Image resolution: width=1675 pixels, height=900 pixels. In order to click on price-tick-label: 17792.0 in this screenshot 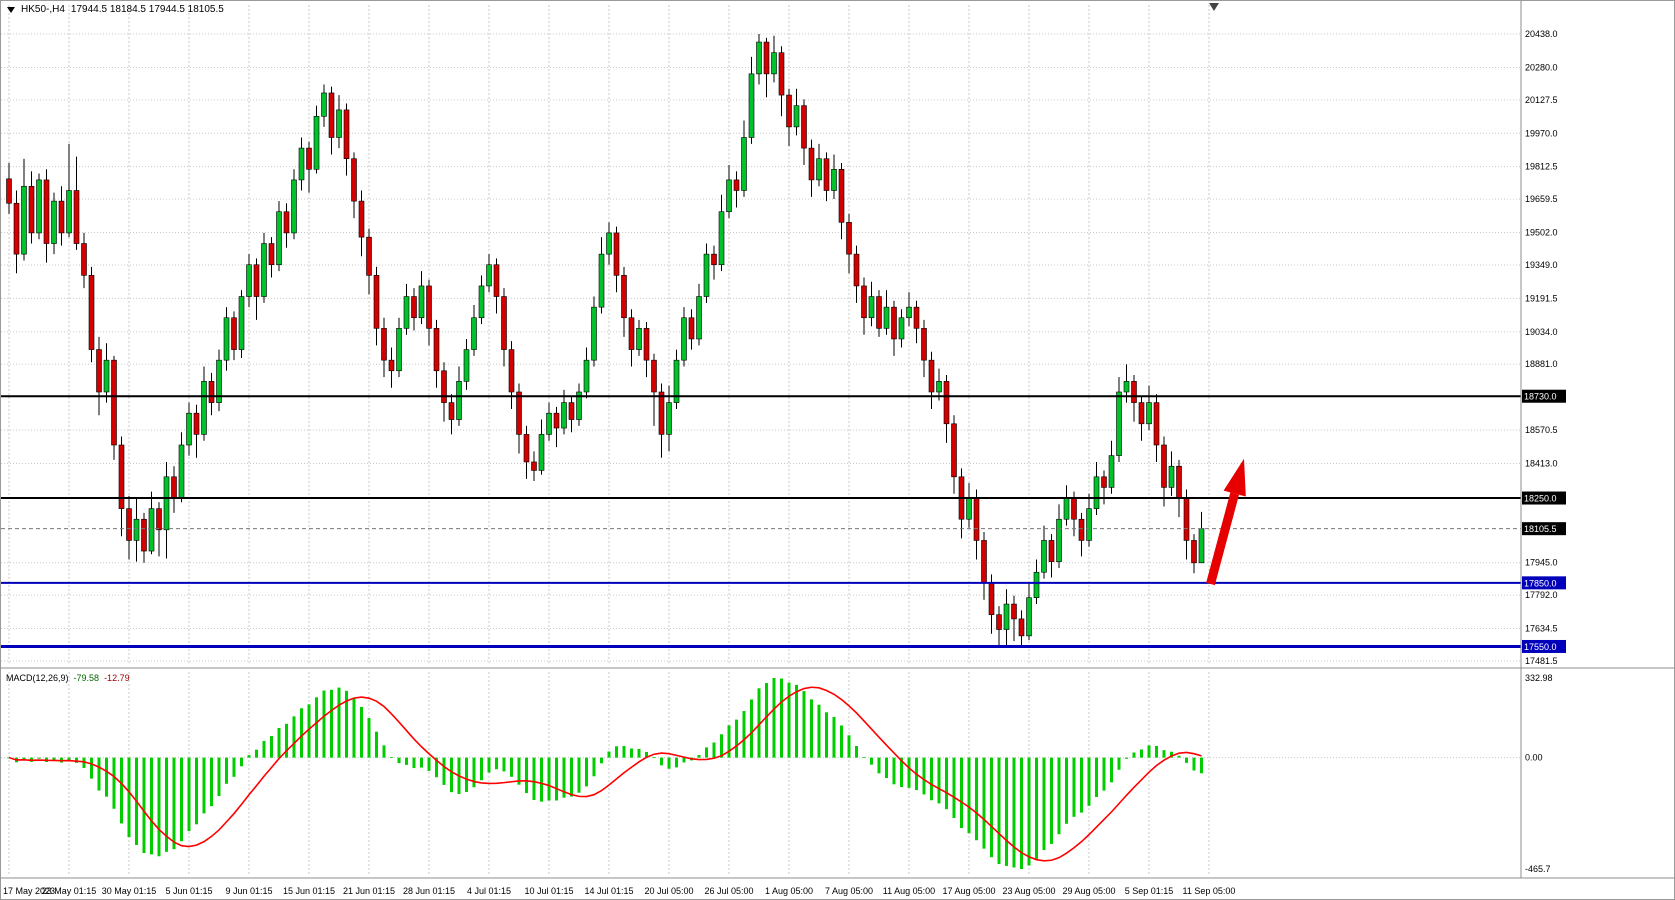, I will do `click(1541, 595)`.